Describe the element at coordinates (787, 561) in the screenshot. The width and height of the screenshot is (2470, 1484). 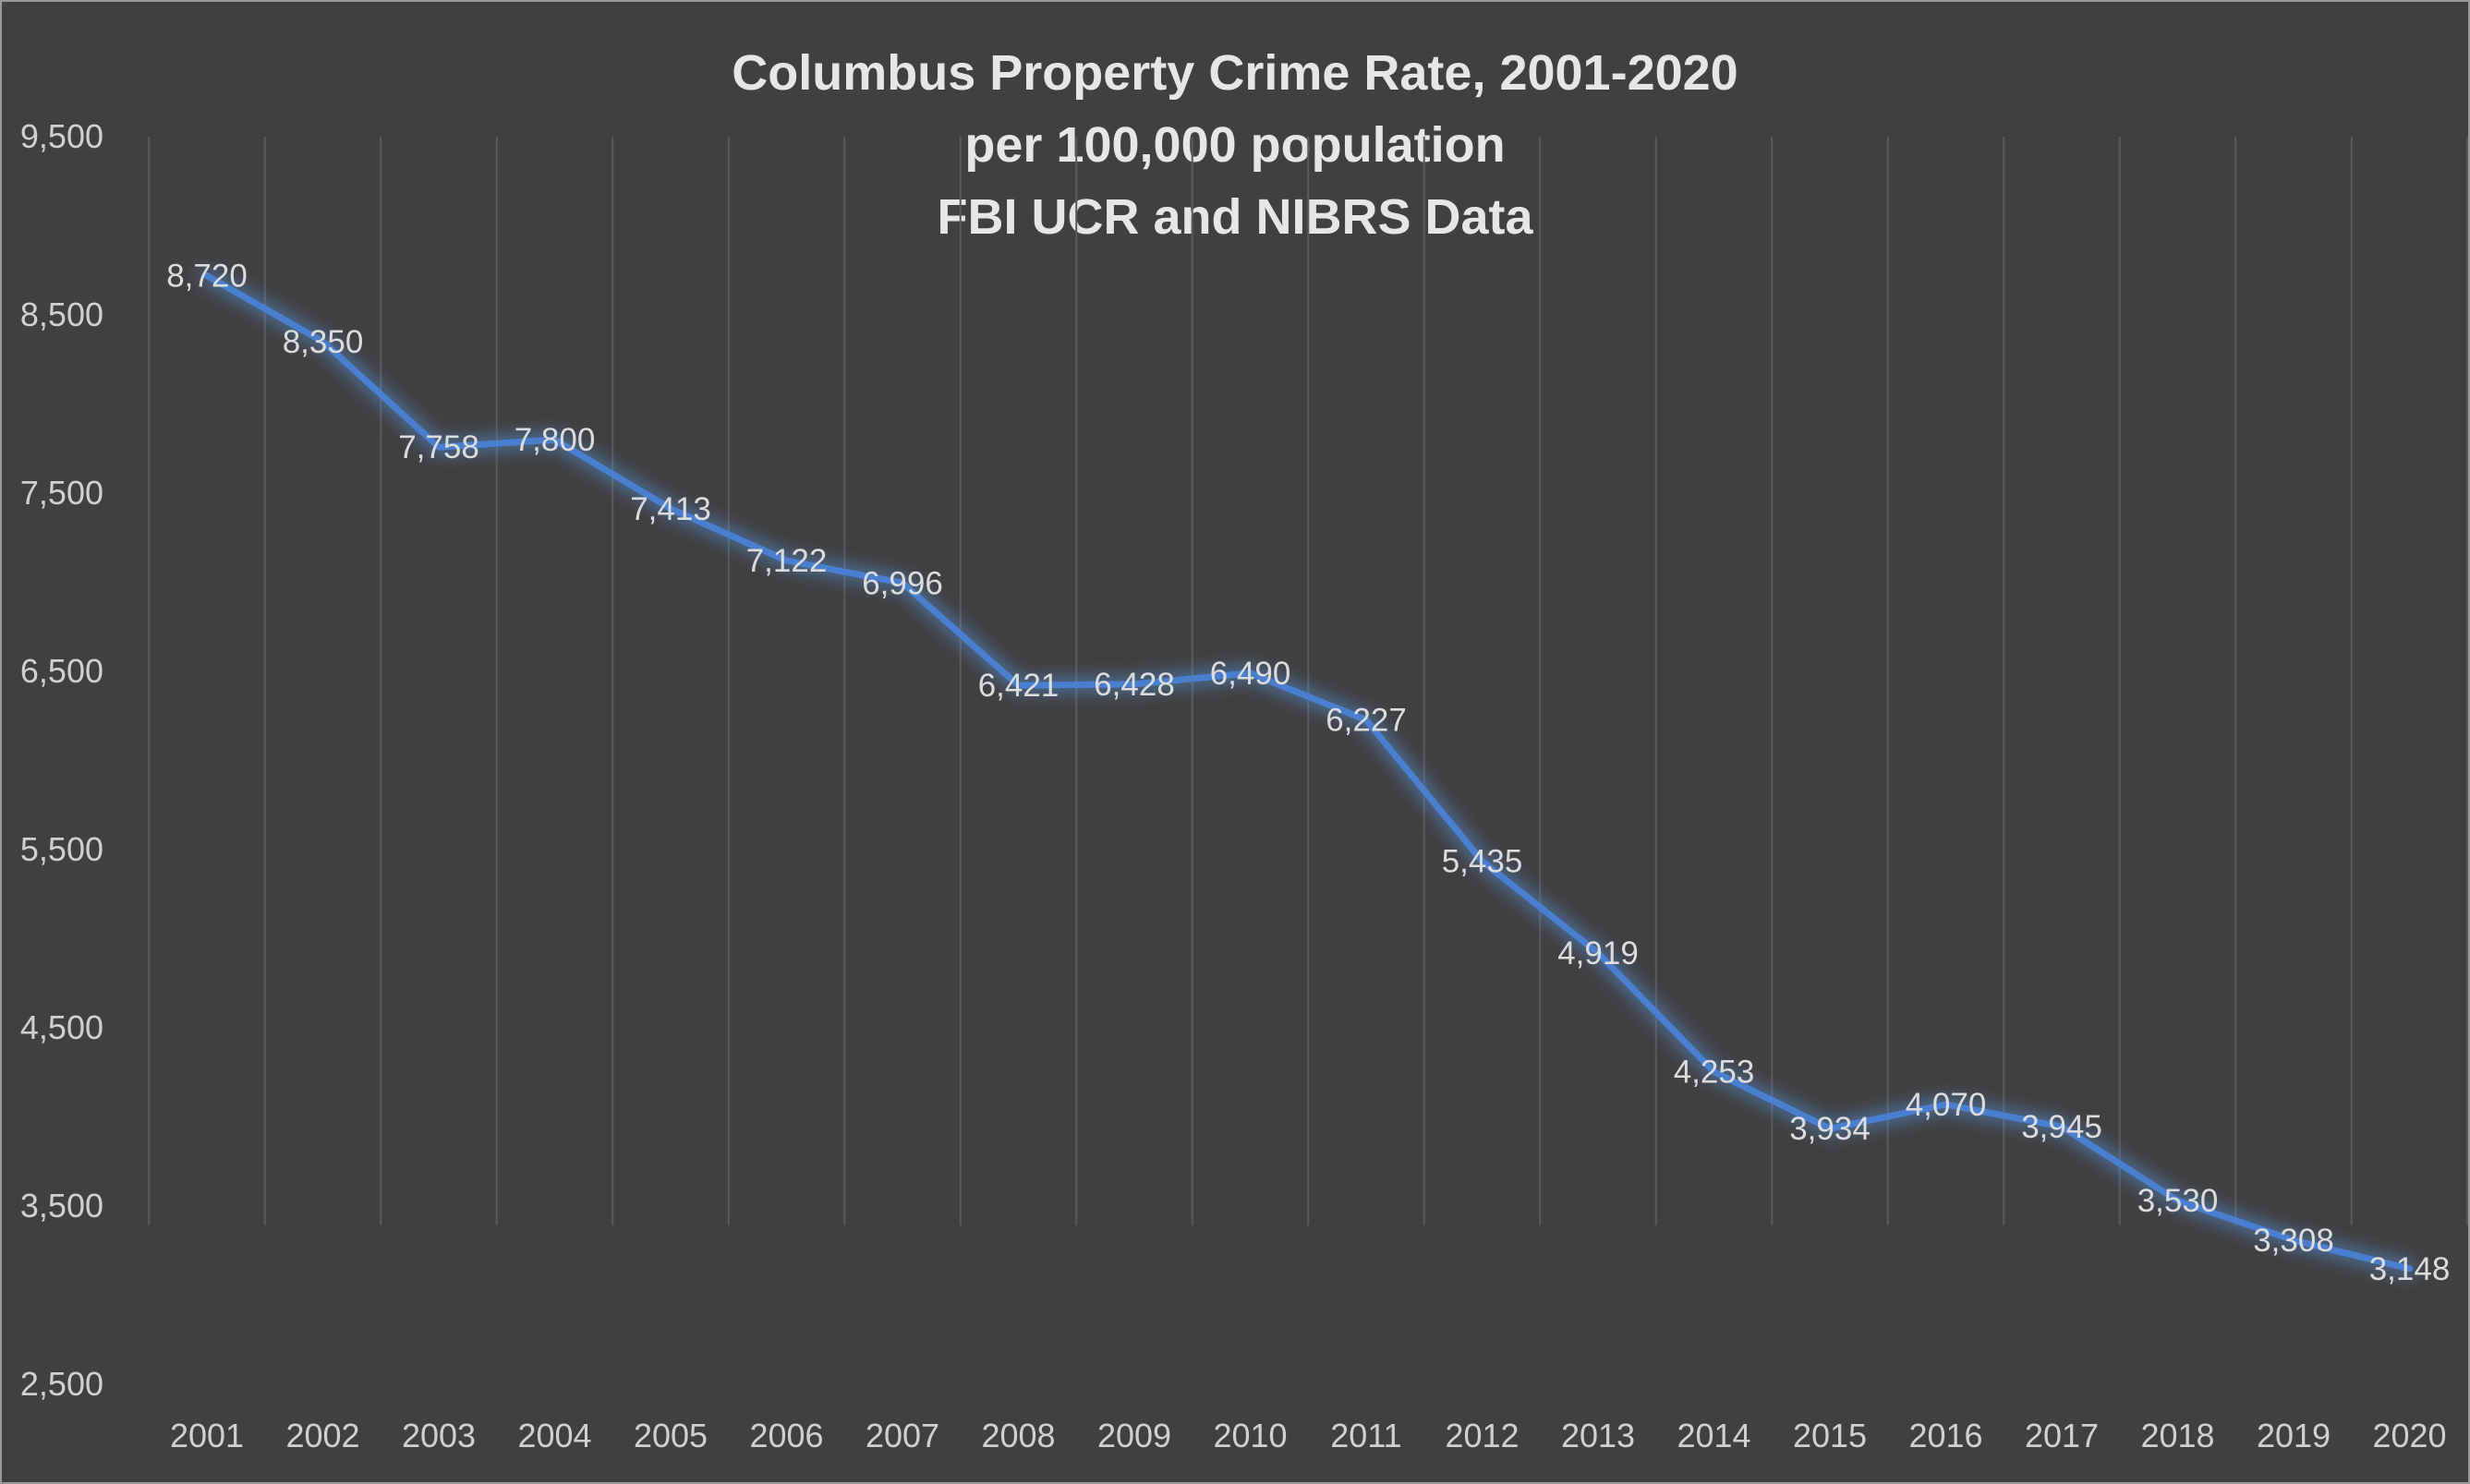
I see `data-label: 7,122` at that location.